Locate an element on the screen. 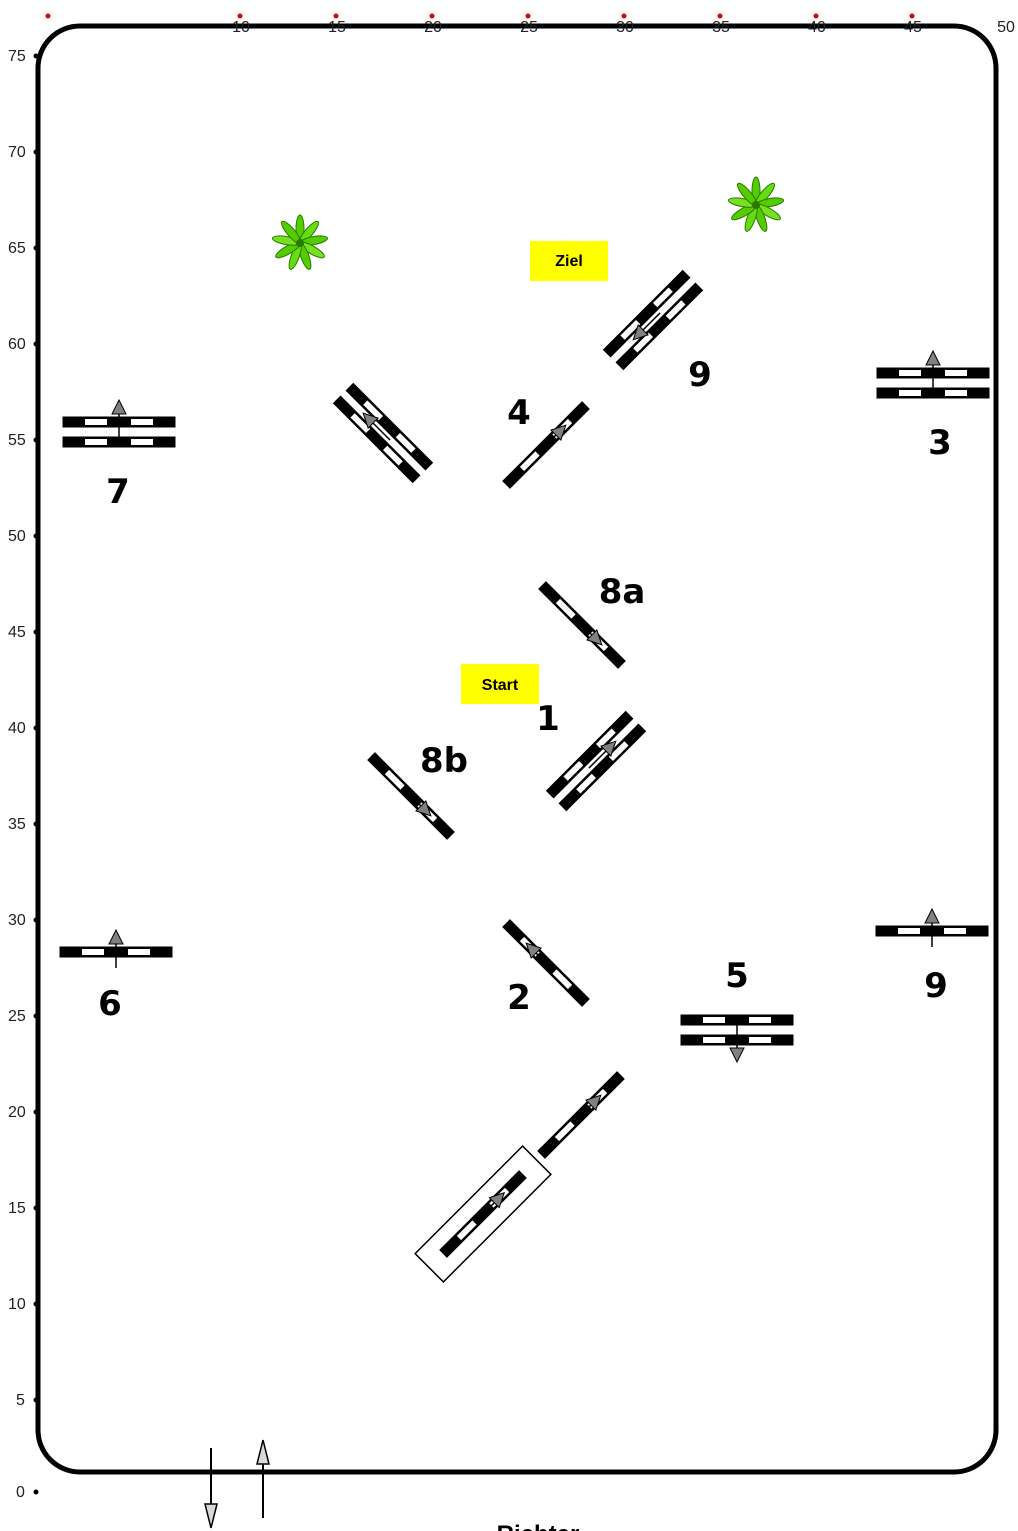 The image size is (1018, 1531). y-tick-label: 15 is located at coordinates (17, 1208).